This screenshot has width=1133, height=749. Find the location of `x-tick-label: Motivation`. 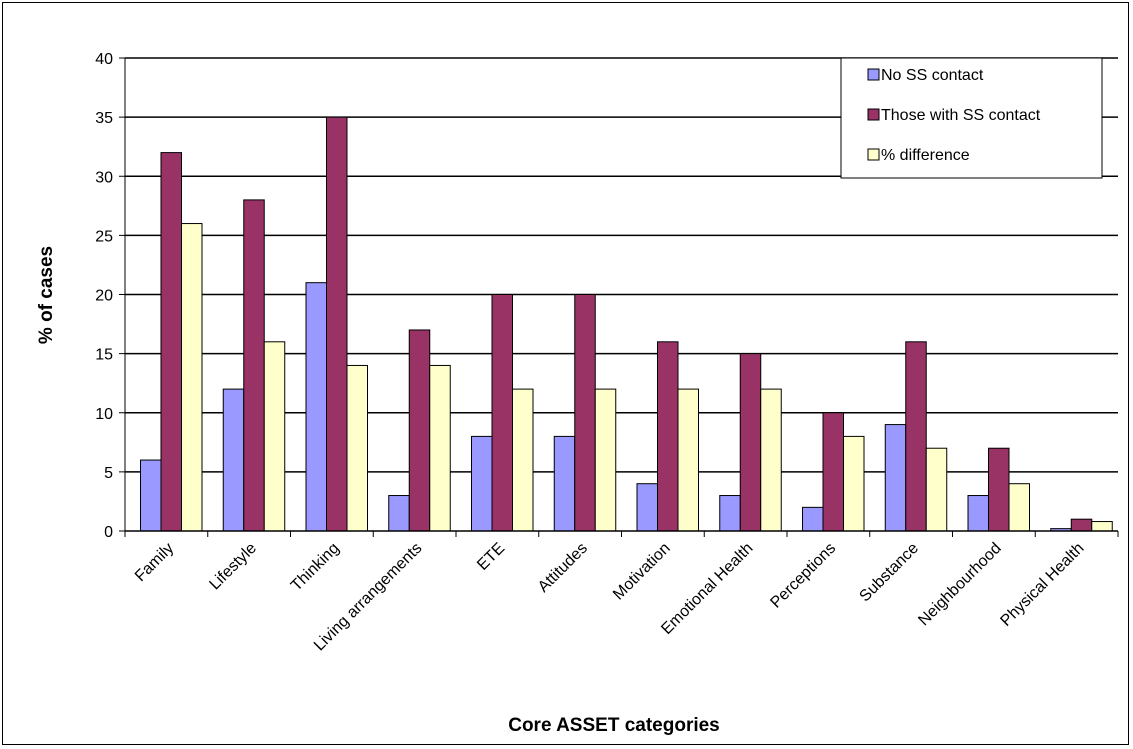

x-tick-label: Motivation is located at coordinates (642, 572).